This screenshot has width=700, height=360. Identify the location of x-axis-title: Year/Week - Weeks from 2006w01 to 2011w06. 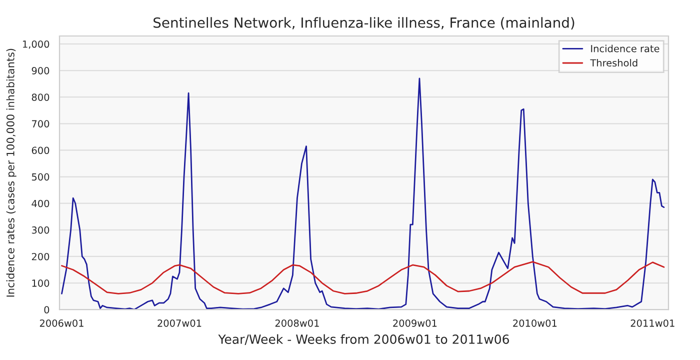
(363, 339).